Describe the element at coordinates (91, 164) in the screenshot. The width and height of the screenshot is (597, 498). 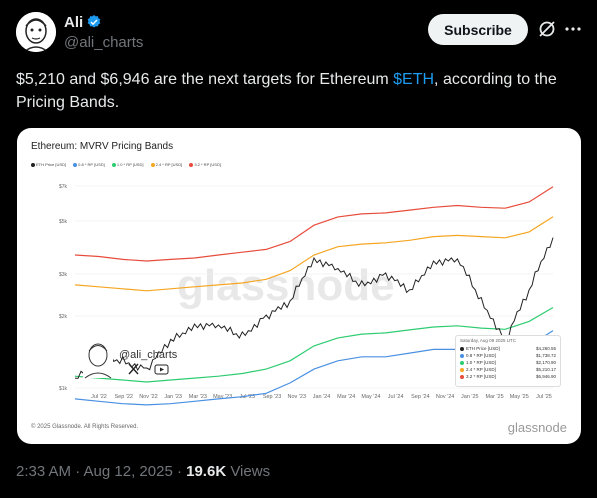
I see `legend-label: 0.8 * RP [USD]` at that location.